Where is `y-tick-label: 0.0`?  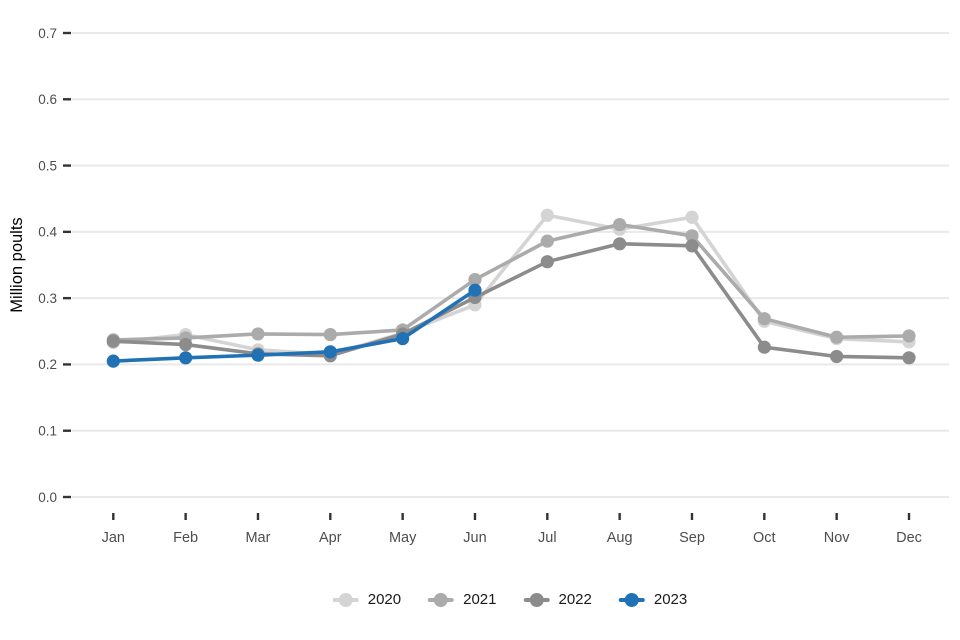 y-tick-label: 0.0 is located at coordinates (47, 497).